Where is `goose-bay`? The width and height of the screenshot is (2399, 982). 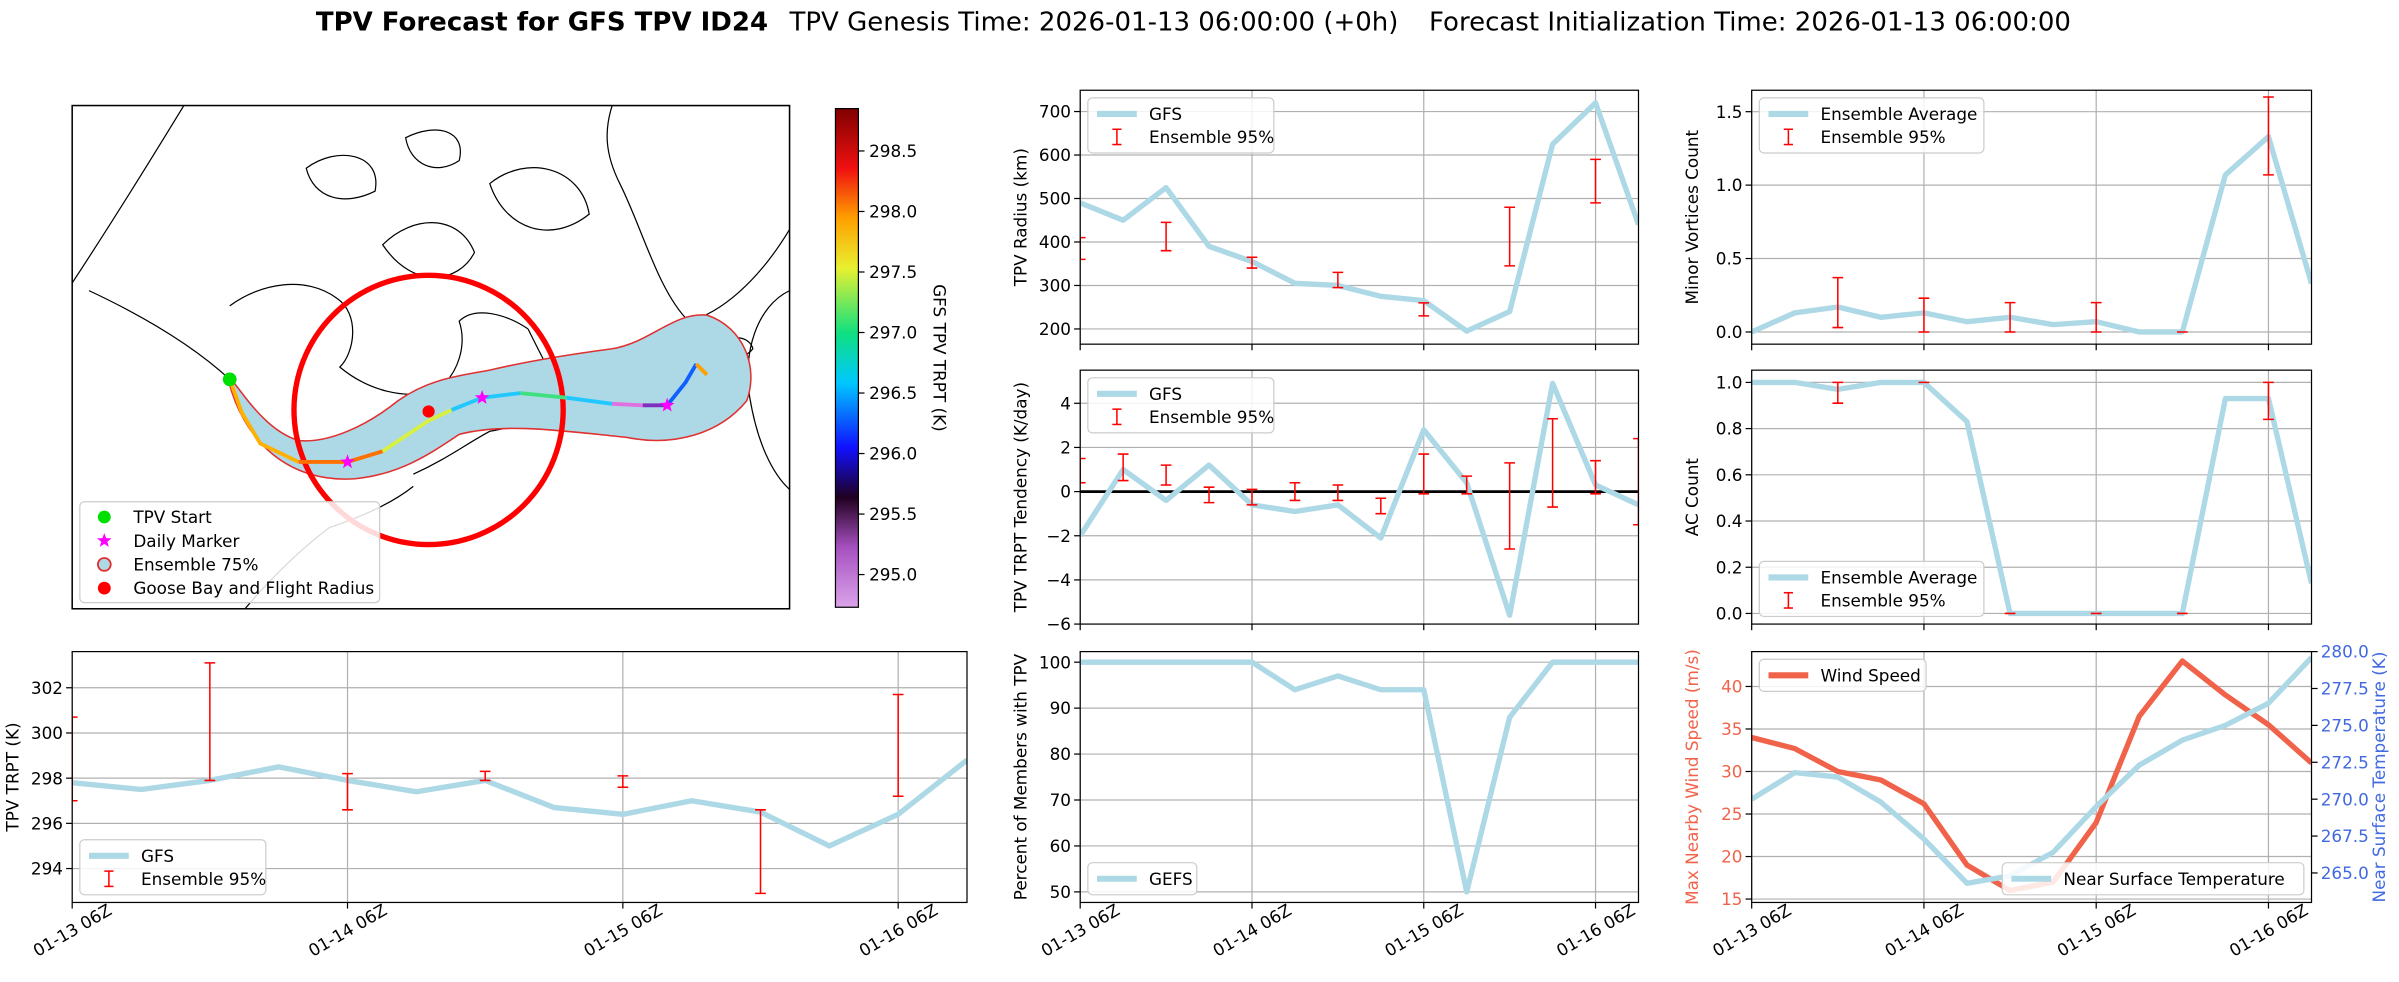
goose-bay is located at coordinates (428, 411).